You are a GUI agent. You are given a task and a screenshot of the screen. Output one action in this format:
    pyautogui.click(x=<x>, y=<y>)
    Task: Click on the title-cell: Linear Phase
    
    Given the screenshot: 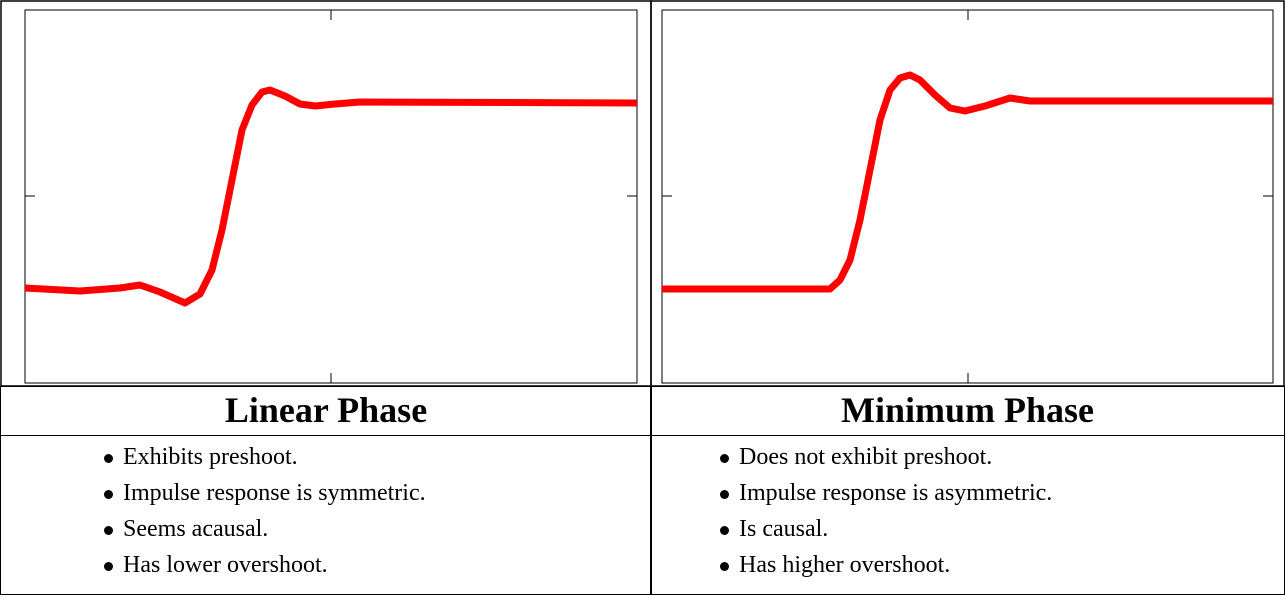 What is the action you would take?
    pyautogui.click(x=326, y=411)
    